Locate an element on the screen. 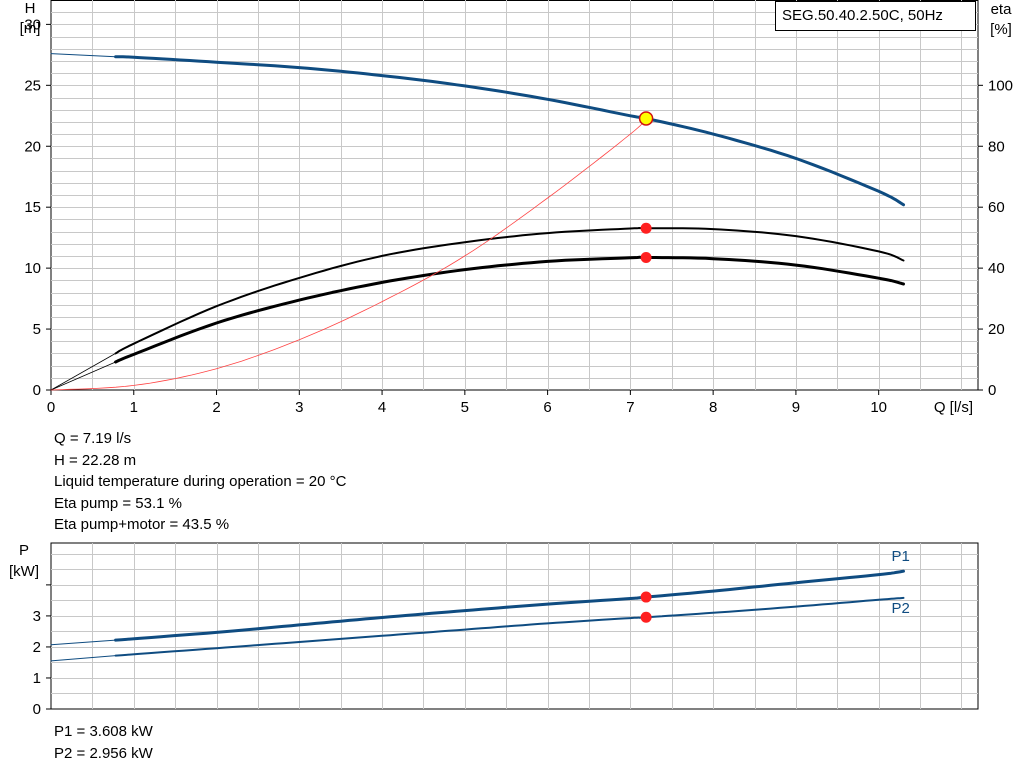 The image size is (1024, 781). series-eta-total-extrapolated is located at coordinates (83, 376).